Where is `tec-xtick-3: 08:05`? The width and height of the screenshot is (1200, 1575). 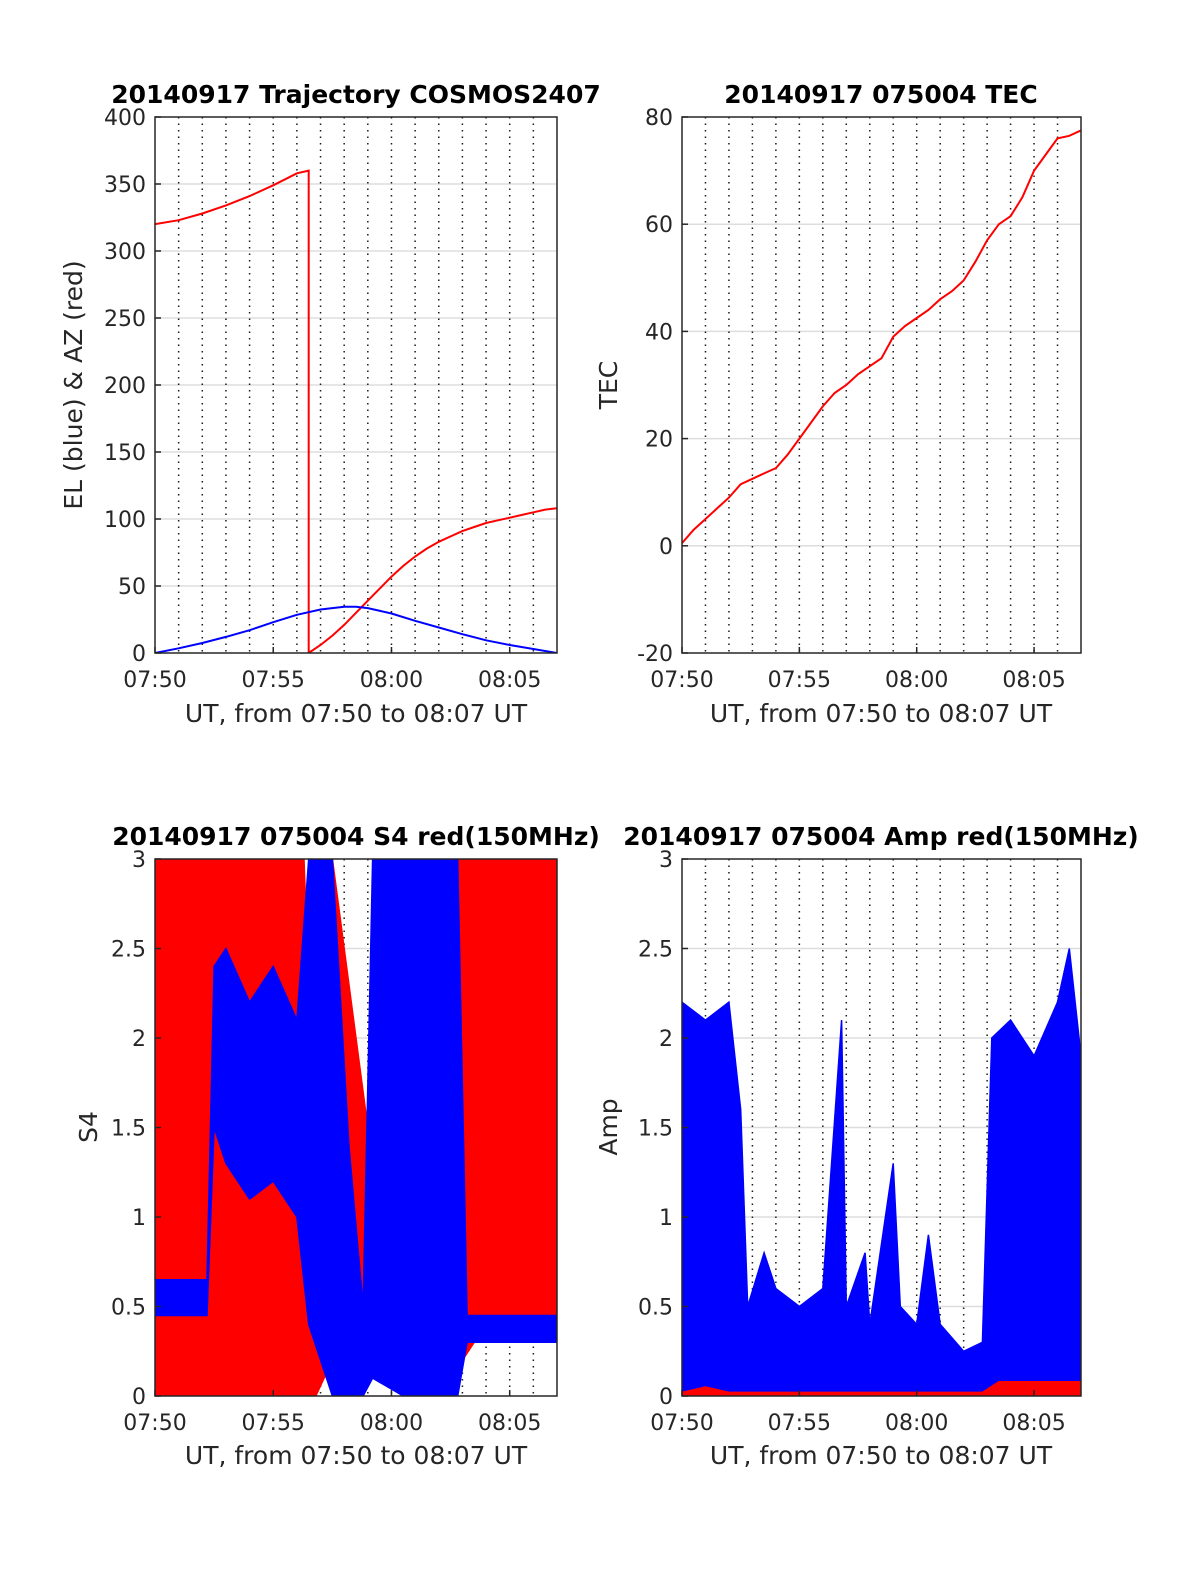 tec-xtick-3: 08:05 is located at coordinates (1033, 680).